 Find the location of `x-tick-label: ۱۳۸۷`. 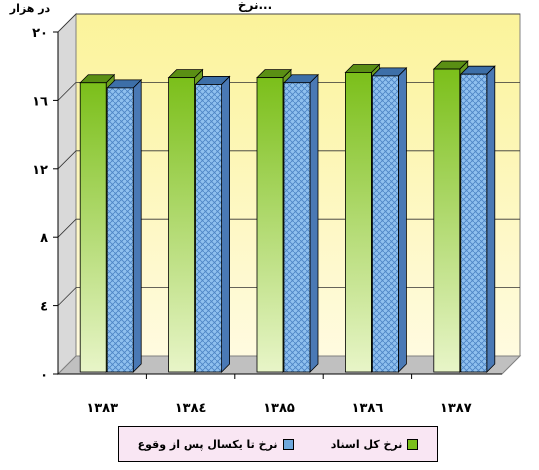

x-tick-label: ۱۳۸۷ is located at coordinates (456, 408).